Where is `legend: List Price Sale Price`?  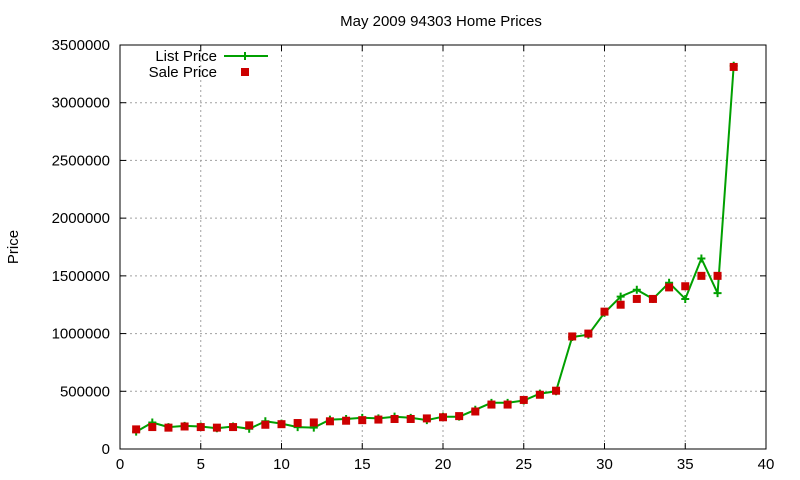
legend: List Price Sale Price is located at coordinates (208, 64).